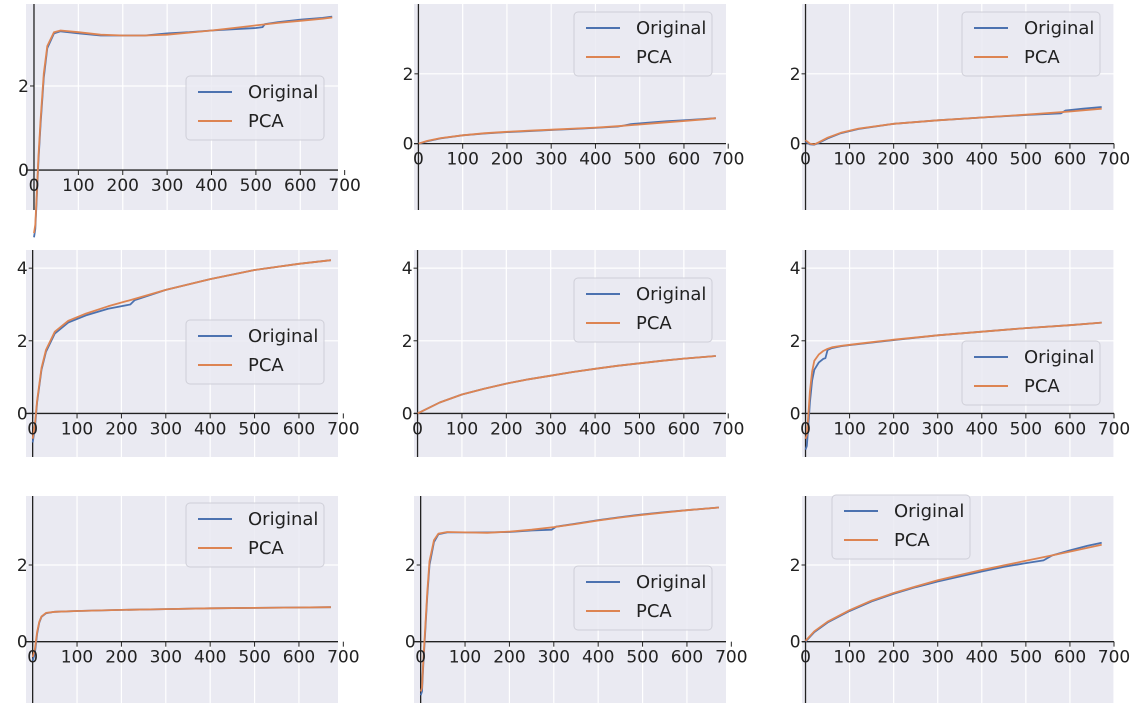  I want to click on chart-panel-7: 0 100 200 300 400 500 600 700 0 2 Original PCA, so click(188, 599).